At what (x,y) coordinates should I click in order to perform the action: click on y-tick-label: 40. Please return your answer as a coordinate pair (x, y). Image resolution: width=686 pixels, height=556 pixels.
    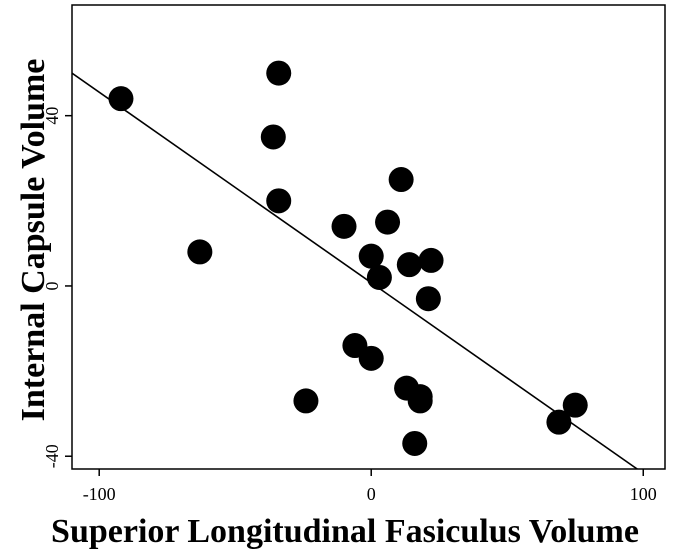
    Looking at the image, I should click on (52, 116).